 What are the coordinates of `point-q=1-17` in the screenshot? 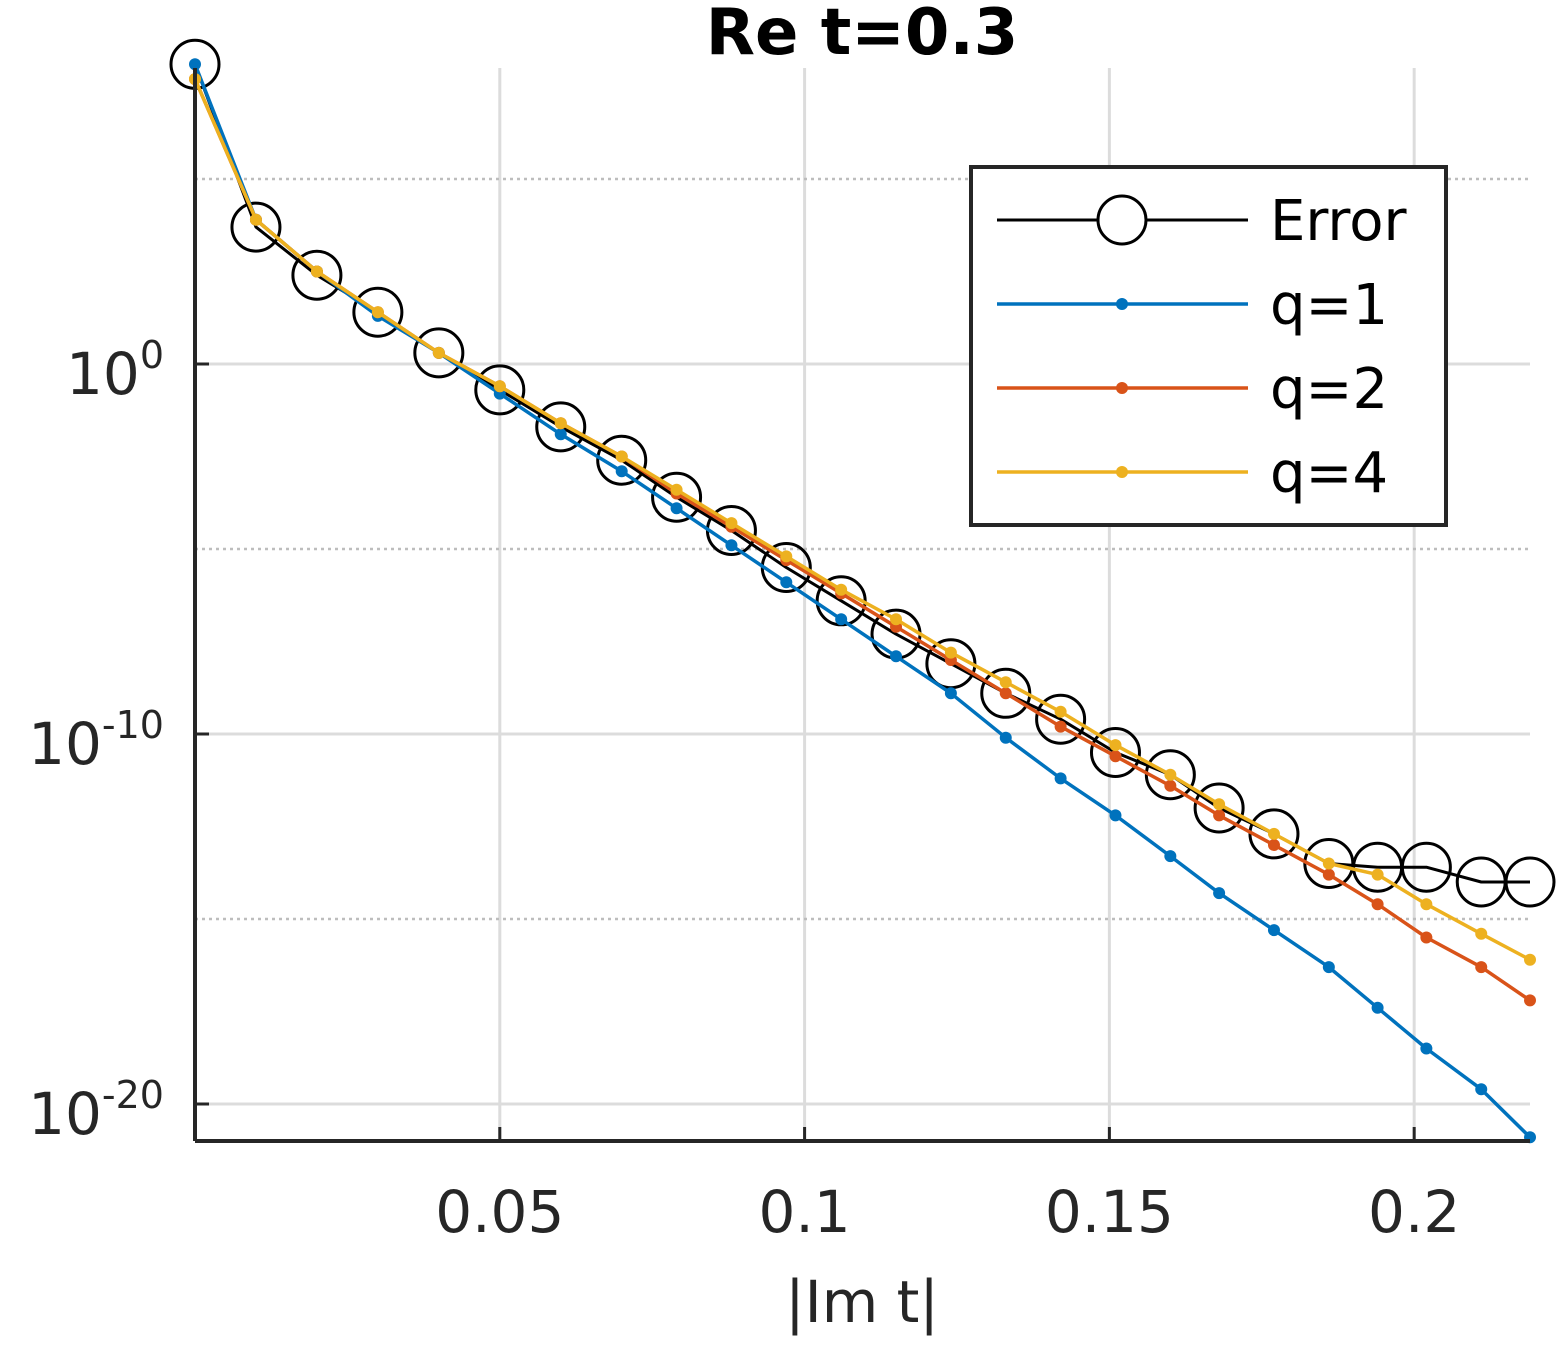 It's located at (1170, 856).